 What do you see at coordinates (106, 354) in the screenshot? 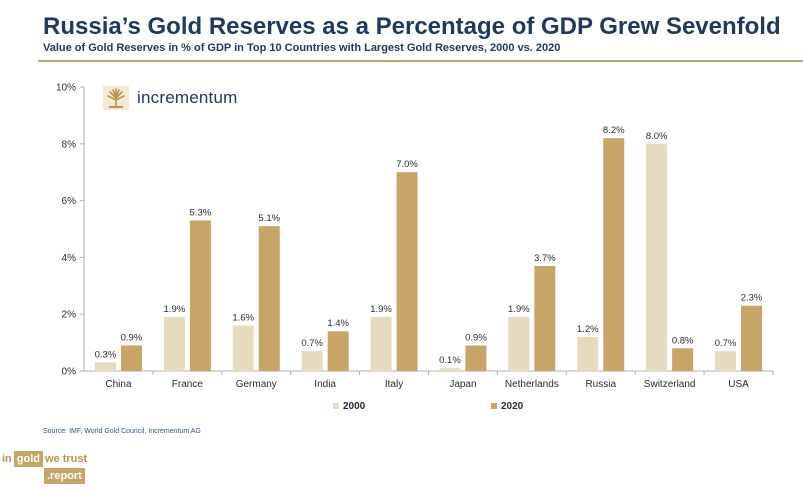
I see `data-label-2000: 0.3%` at bounding box center [106, 354].